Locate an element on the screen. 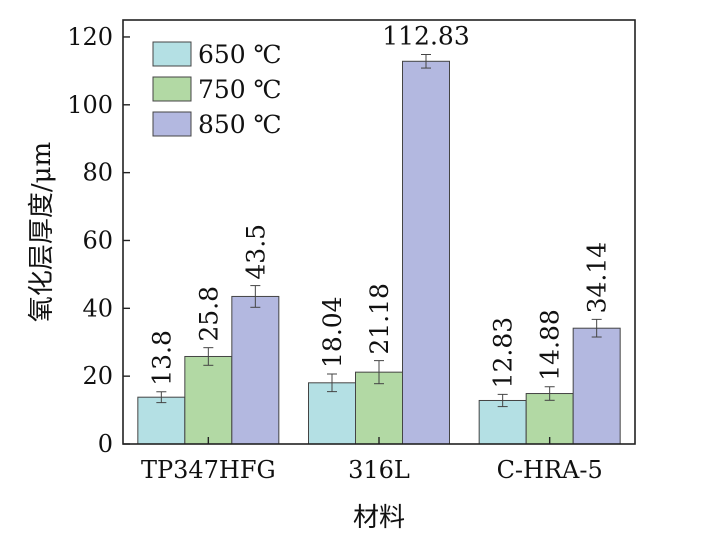 The image size is (725, 542). data-label: 25.8 is located at coordinates (208, 314).